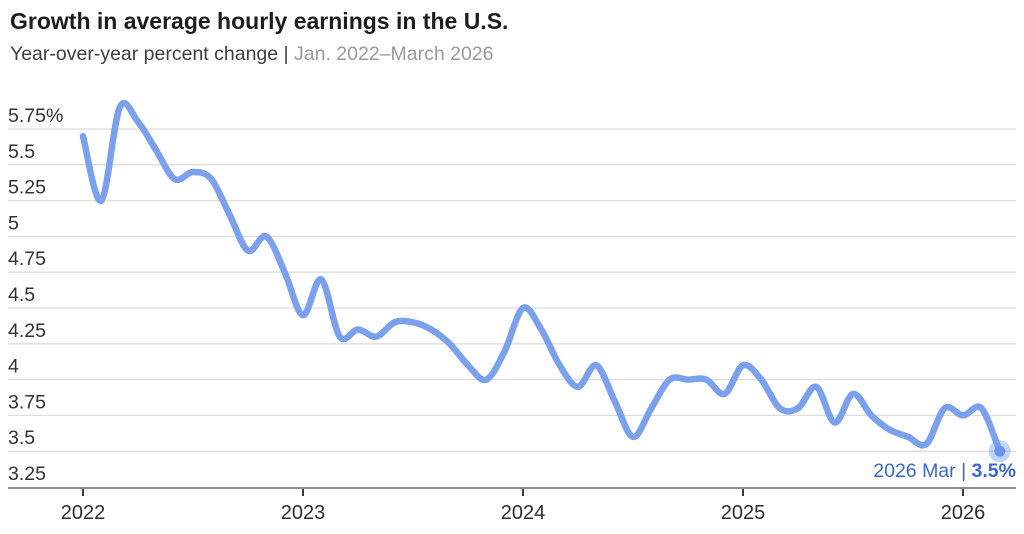  Describe the element at coordinates (922, 471) in the screenshot. I see `end-annotation-date: 2026 Mar |` at that location.